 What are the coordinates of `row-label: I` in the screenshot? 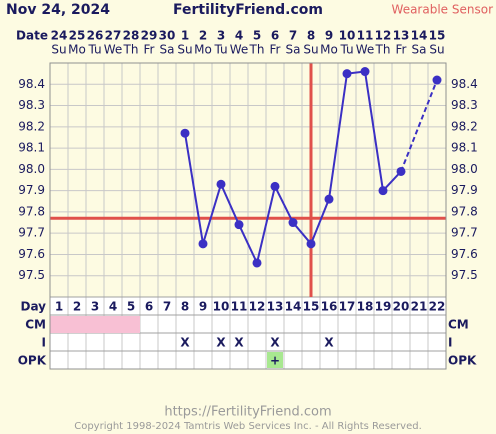 It's located at (44, 343).